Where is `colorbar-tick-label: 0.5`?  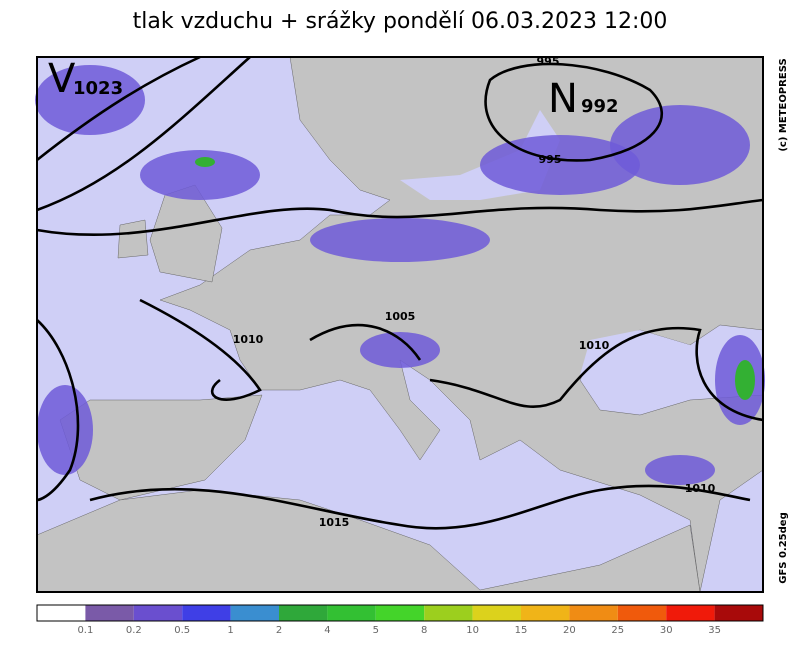
colorbar-tick-label: 0.5 is located at coordinates (182, 630).